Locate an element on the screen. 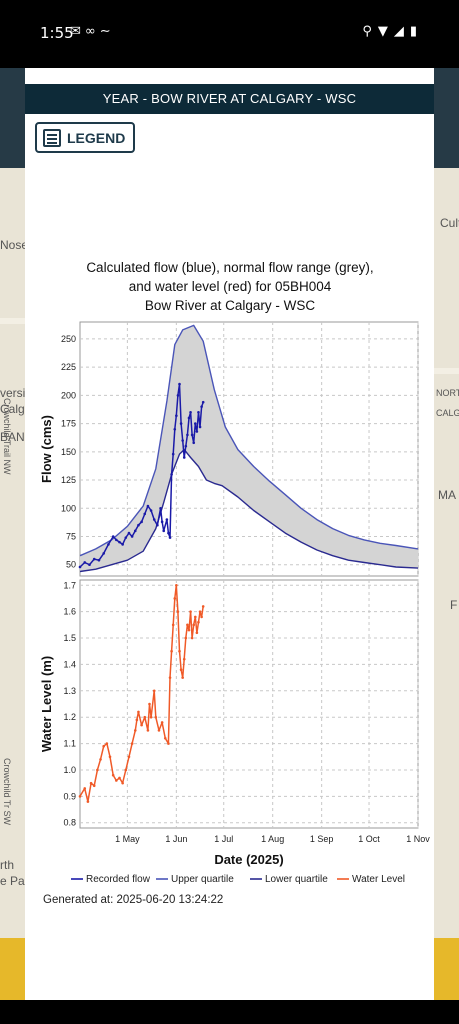 This screenshot has width=459, height=1024. legend-item-label: Upper quartile is located at coordinates (202, 879).